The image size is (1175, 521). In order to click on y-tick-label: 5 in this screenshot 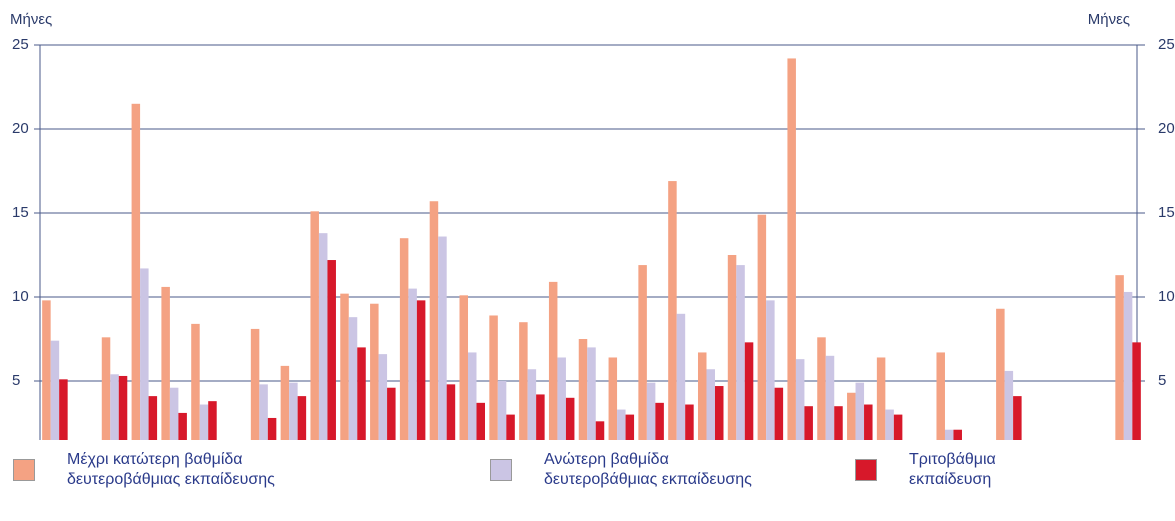, I will do `click(16, 380)`.